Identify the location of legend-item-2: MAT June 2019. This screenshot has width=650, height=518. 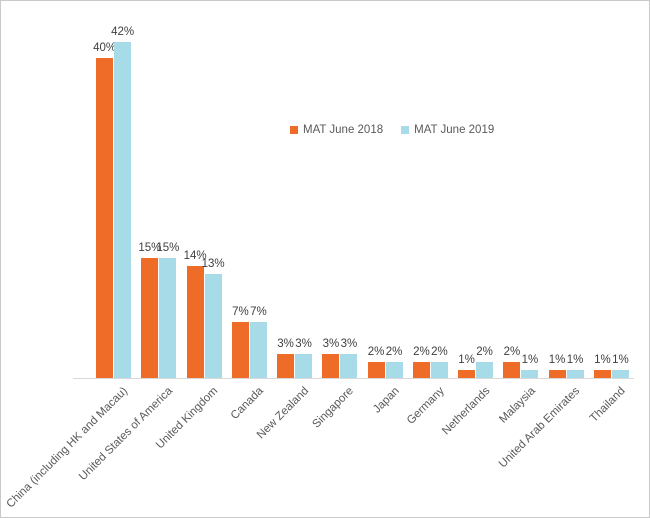
(447, 130).